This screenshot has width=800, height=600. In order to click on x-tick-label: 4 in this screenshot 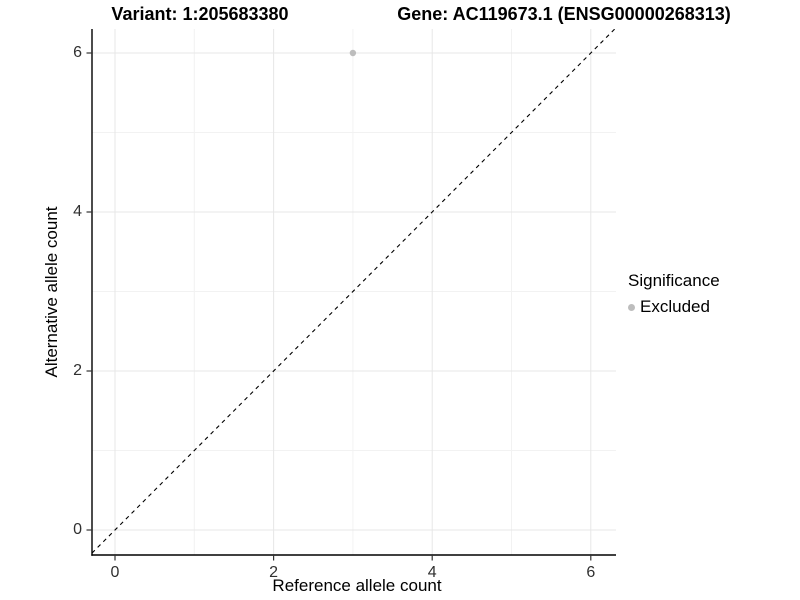, I will do `click(432, 572)`.